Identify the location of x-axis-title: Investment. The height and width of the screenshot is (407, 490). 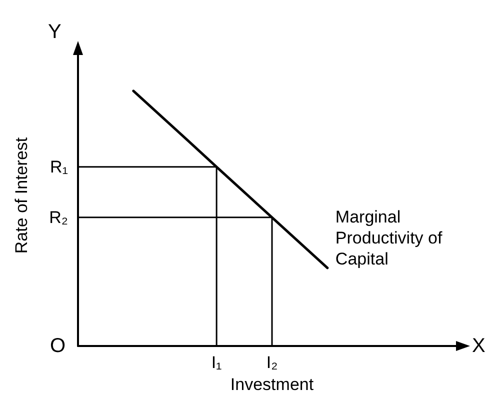
(272, 384).